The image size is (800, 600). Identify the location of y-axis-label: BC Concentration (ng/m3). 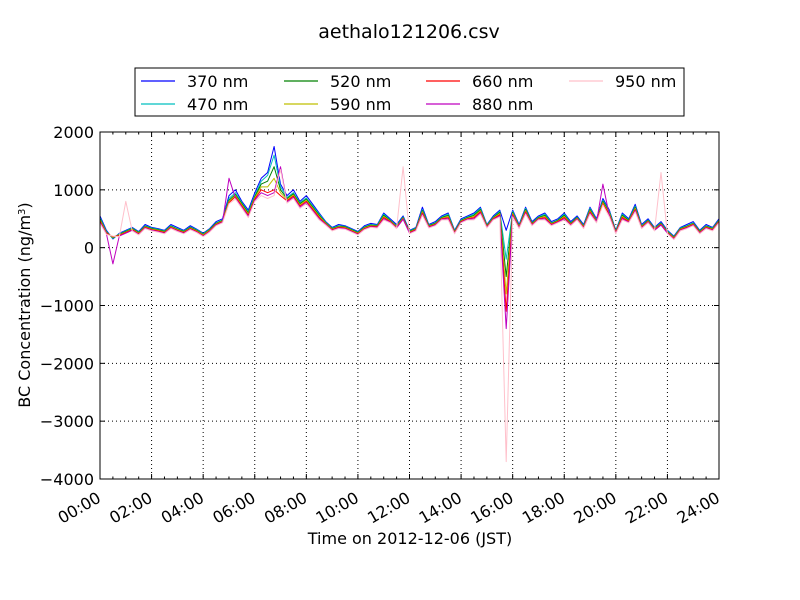
(24, 304).